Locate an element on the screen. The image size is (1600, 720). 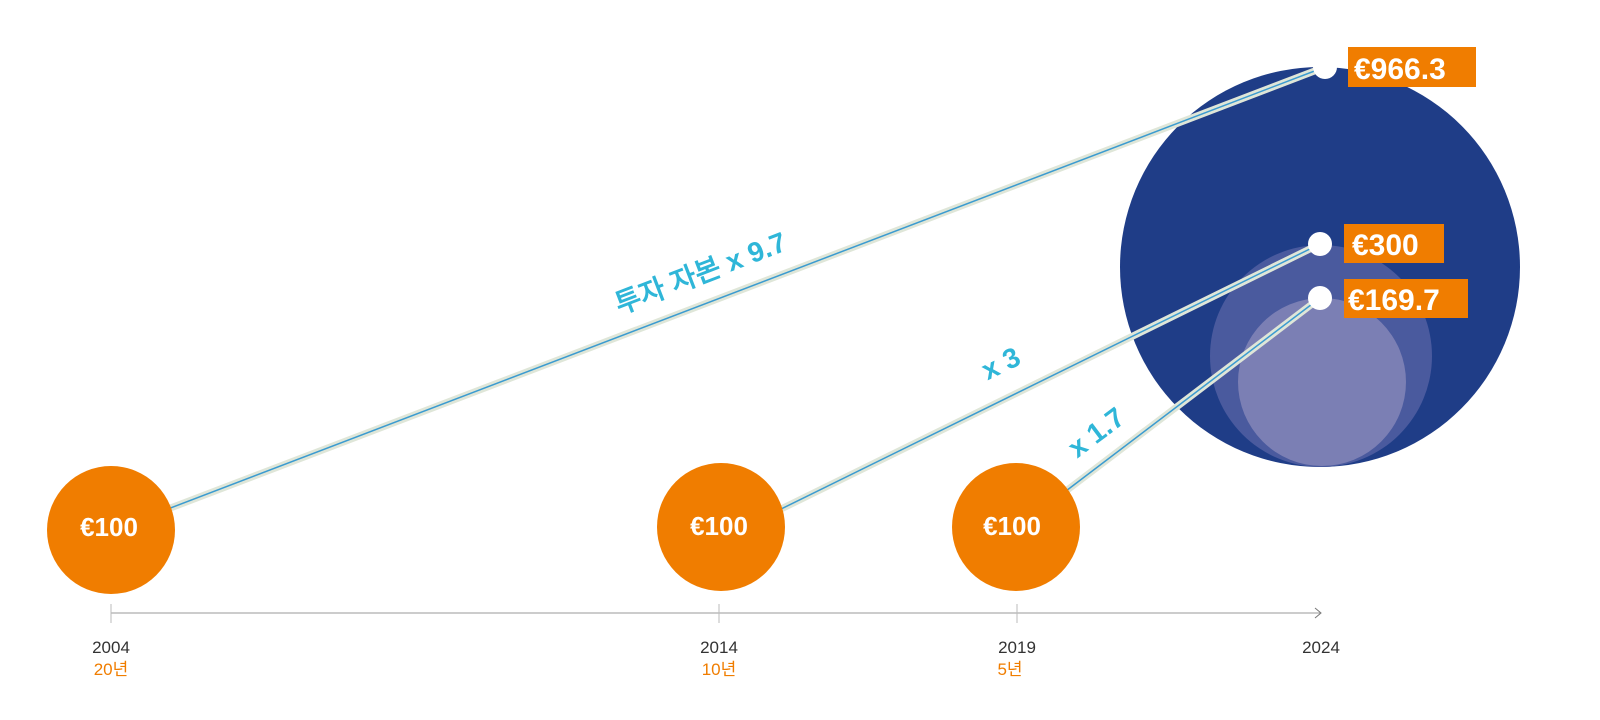
end-dot-10y is located at coordinates (1320, 244).